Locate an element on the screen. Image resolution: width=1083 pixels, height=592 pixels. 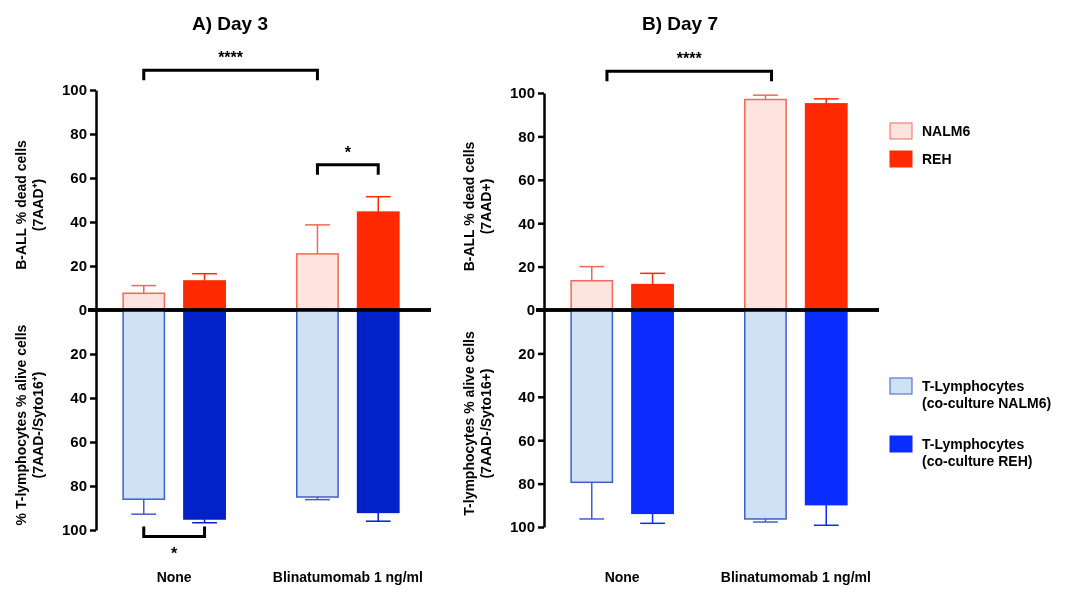
legend-label: T-Lymphocytes (co-culture REH) is located at coordinates (977, 452).